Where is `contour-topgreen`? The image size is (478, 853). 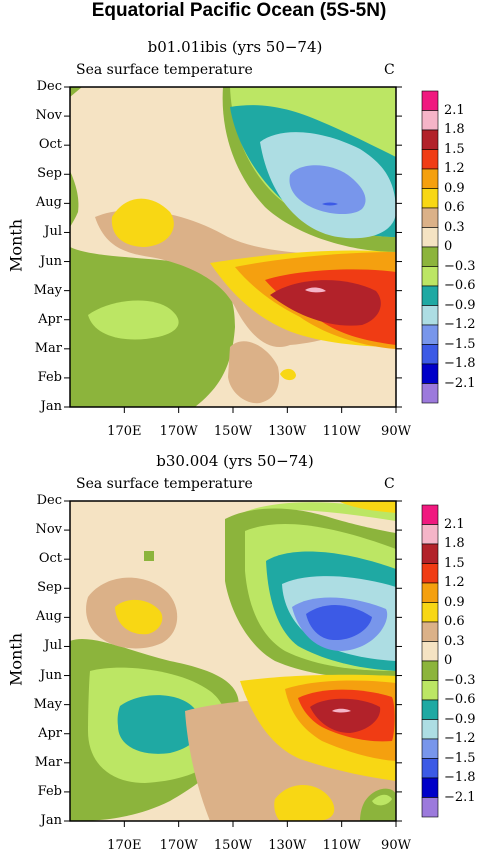 contour-topgreen is located at coordinates (313, 511).